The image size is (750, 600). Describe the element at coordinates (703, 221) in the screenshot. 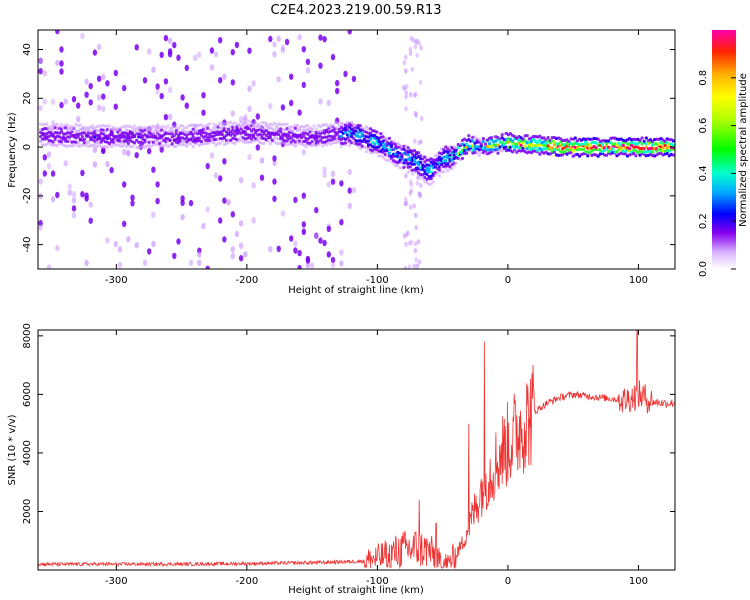

I see `colorbar-tick-label: 0.2` at that location.